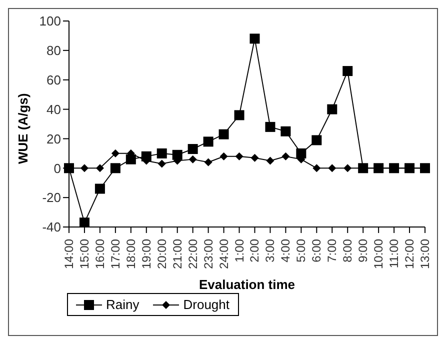 The width and height of the screenshot is (446, 344). I want to click on y-tick-label: 40, so click(53, 109).